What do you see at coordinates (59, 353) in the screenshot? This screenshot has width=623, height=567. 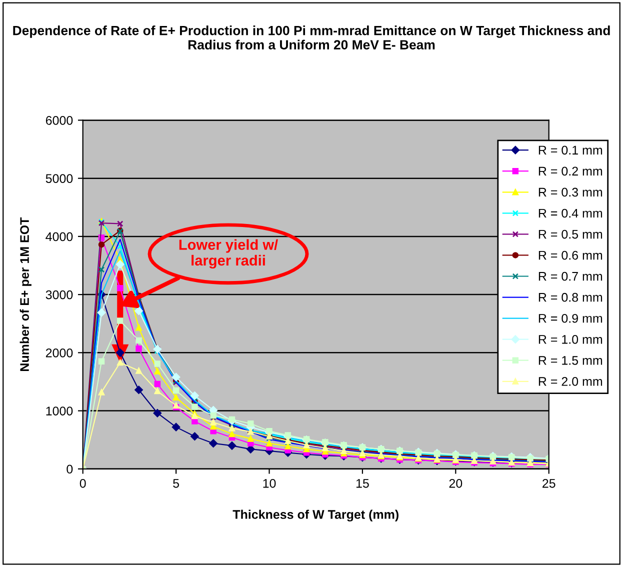 I see `y-tick-label: 2000` at bounding box center [59, 353].